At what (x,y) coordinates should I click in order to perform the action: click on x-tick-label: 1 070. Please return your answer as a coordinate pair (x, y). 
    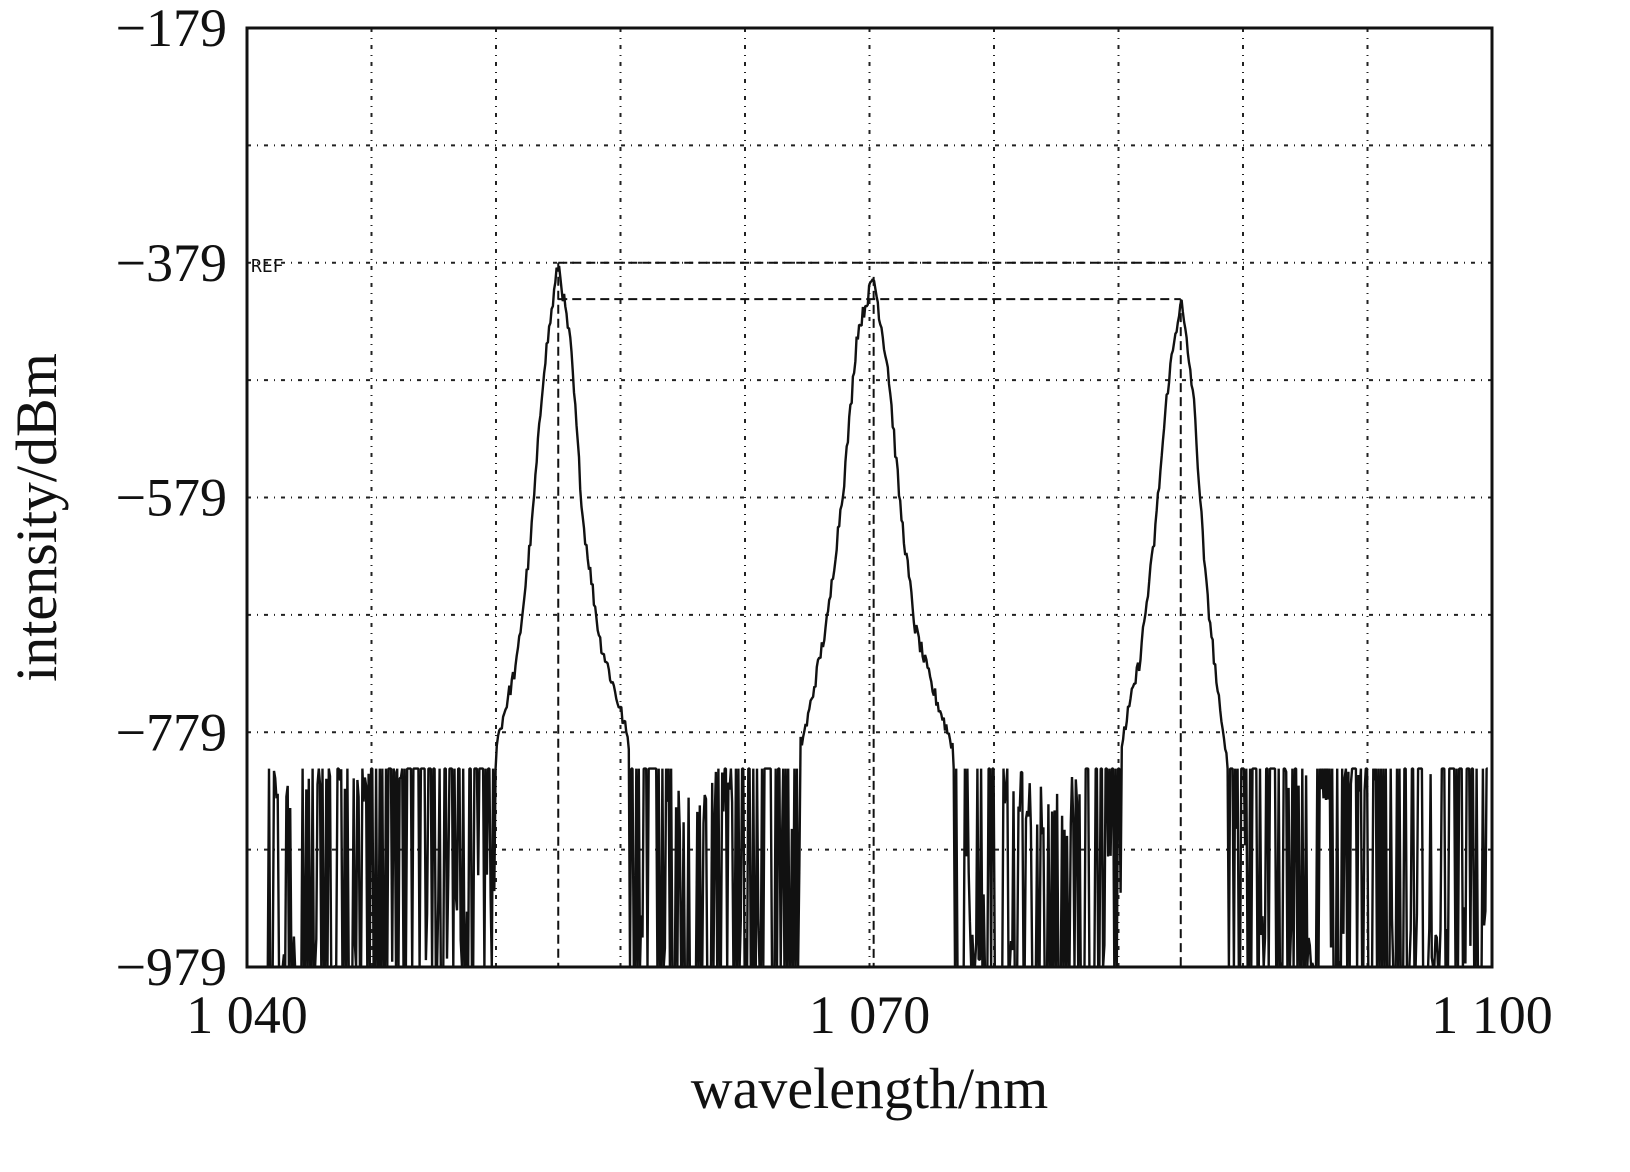
    Looking at the image, I should click on (870, 1015).